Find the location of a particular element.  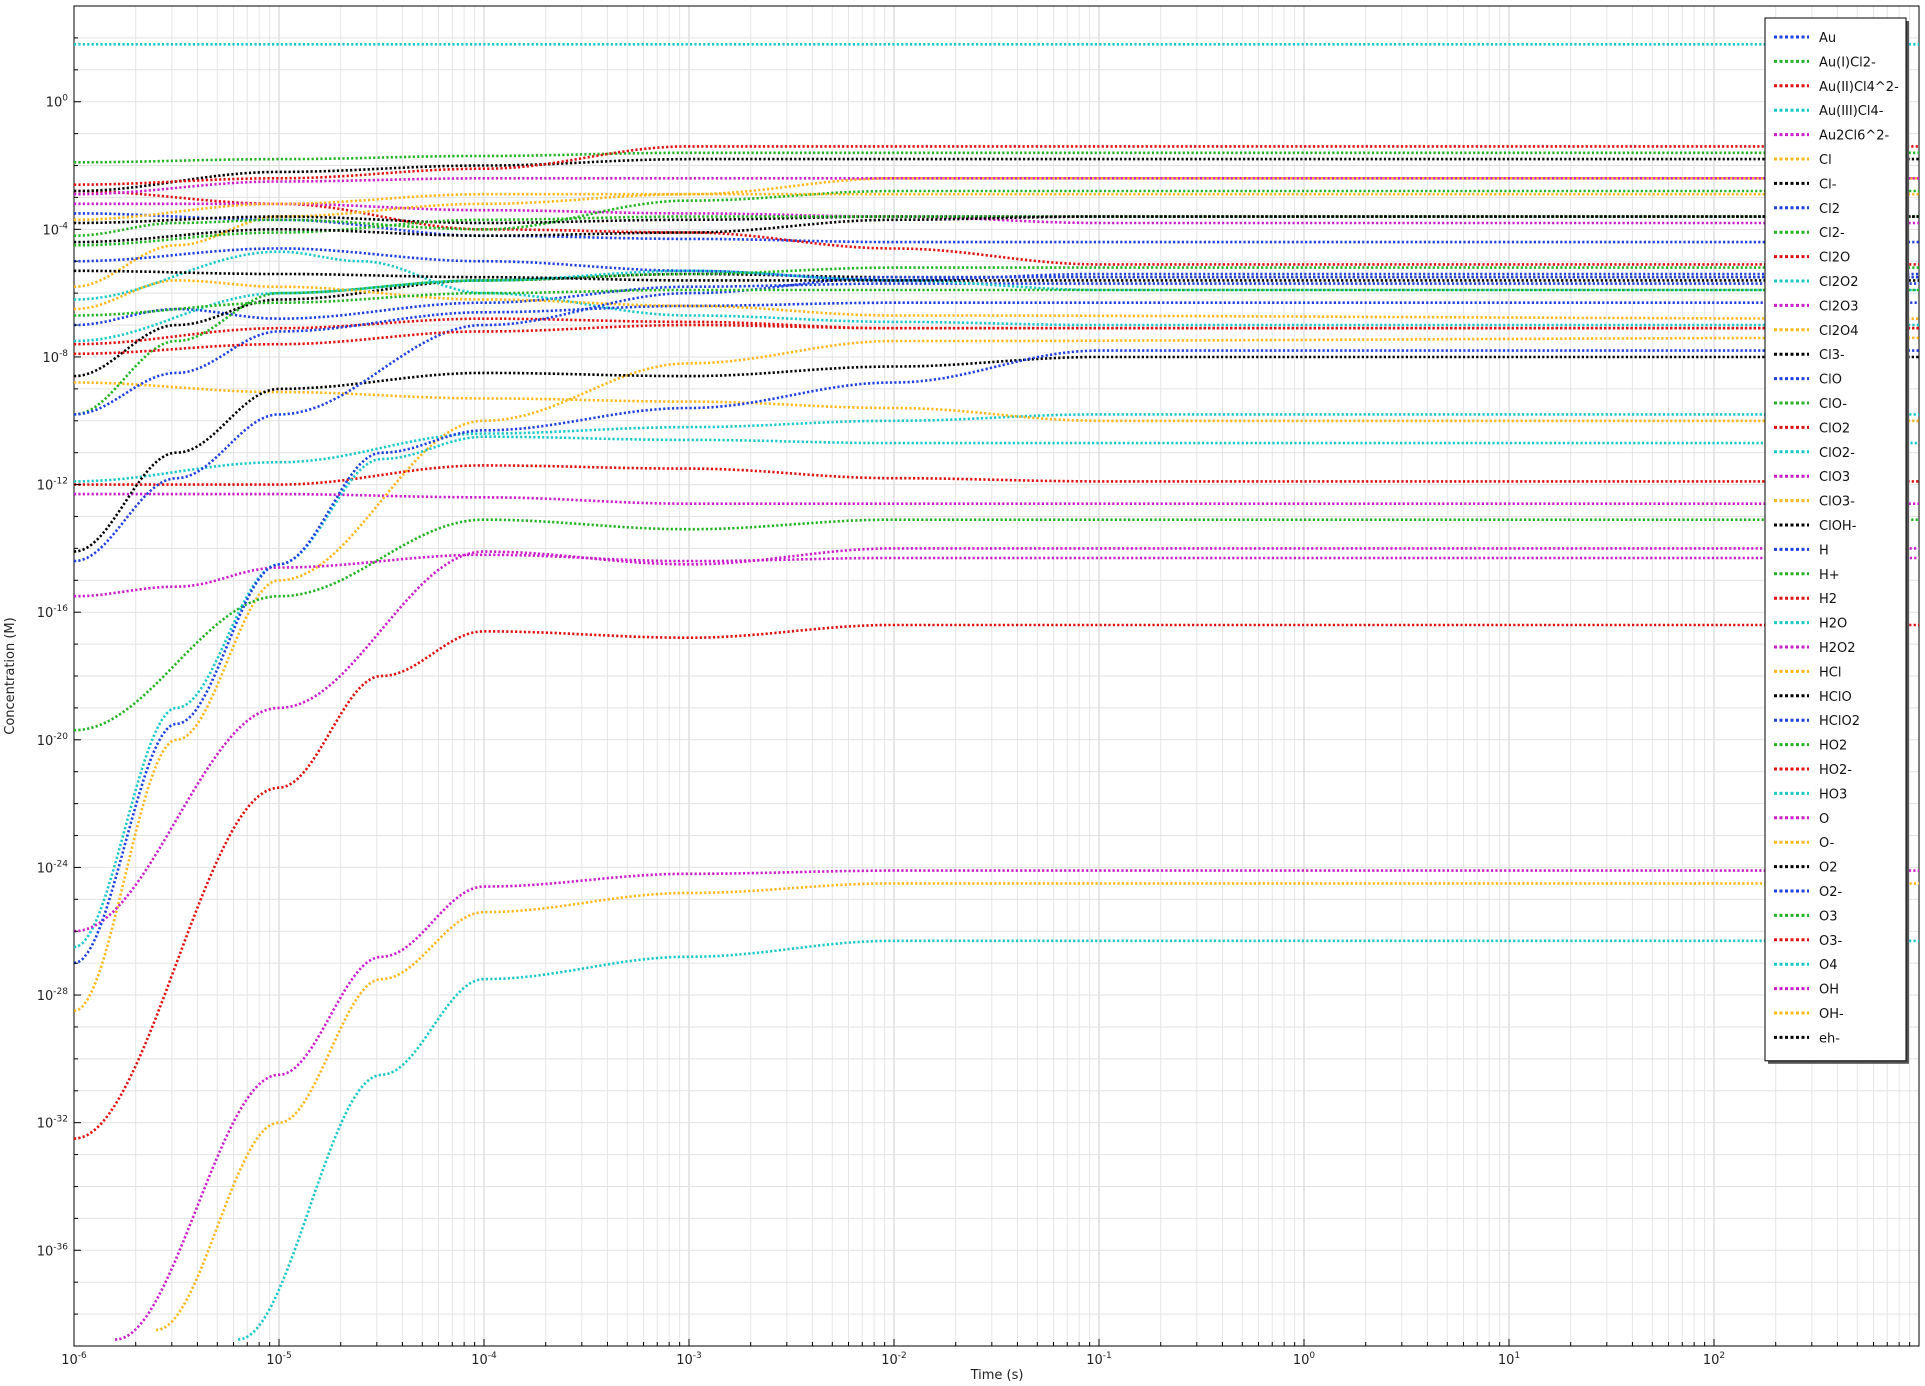

legend-label: ClO3 is located at coordinates (1834, 477).